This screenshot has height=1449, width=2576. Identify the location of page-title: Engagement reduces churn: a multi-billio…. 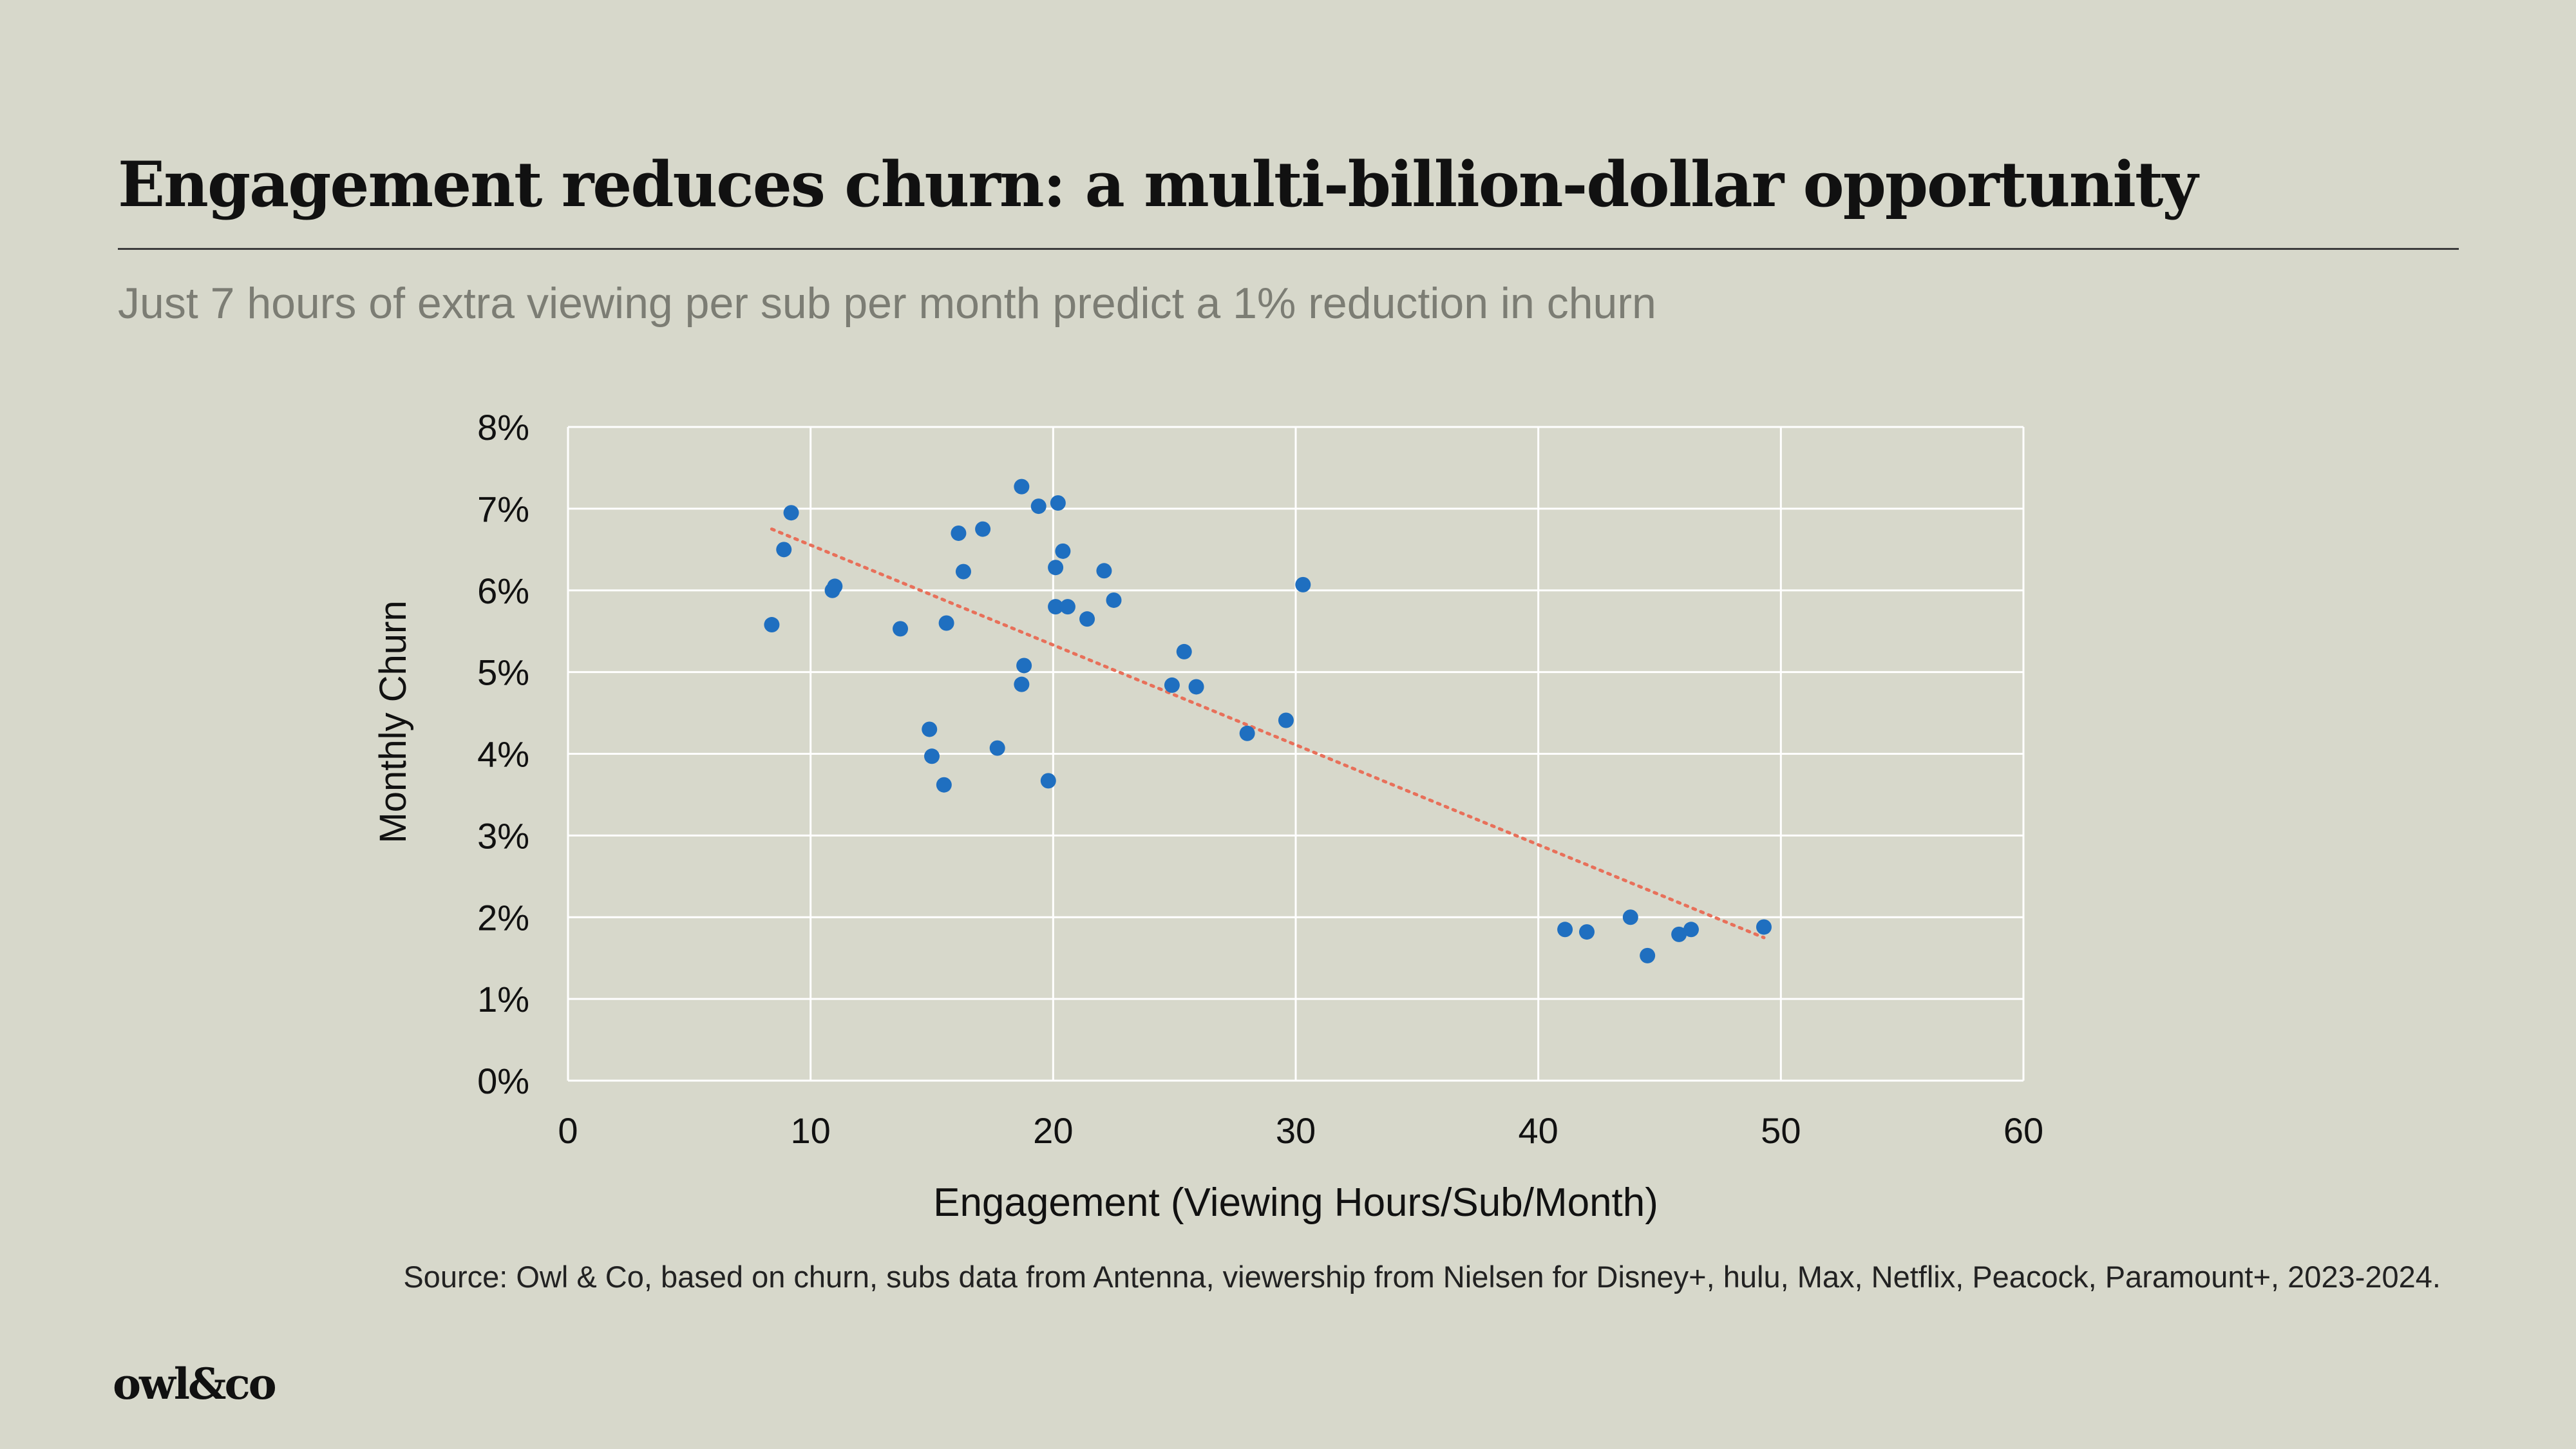
(1158, 184).